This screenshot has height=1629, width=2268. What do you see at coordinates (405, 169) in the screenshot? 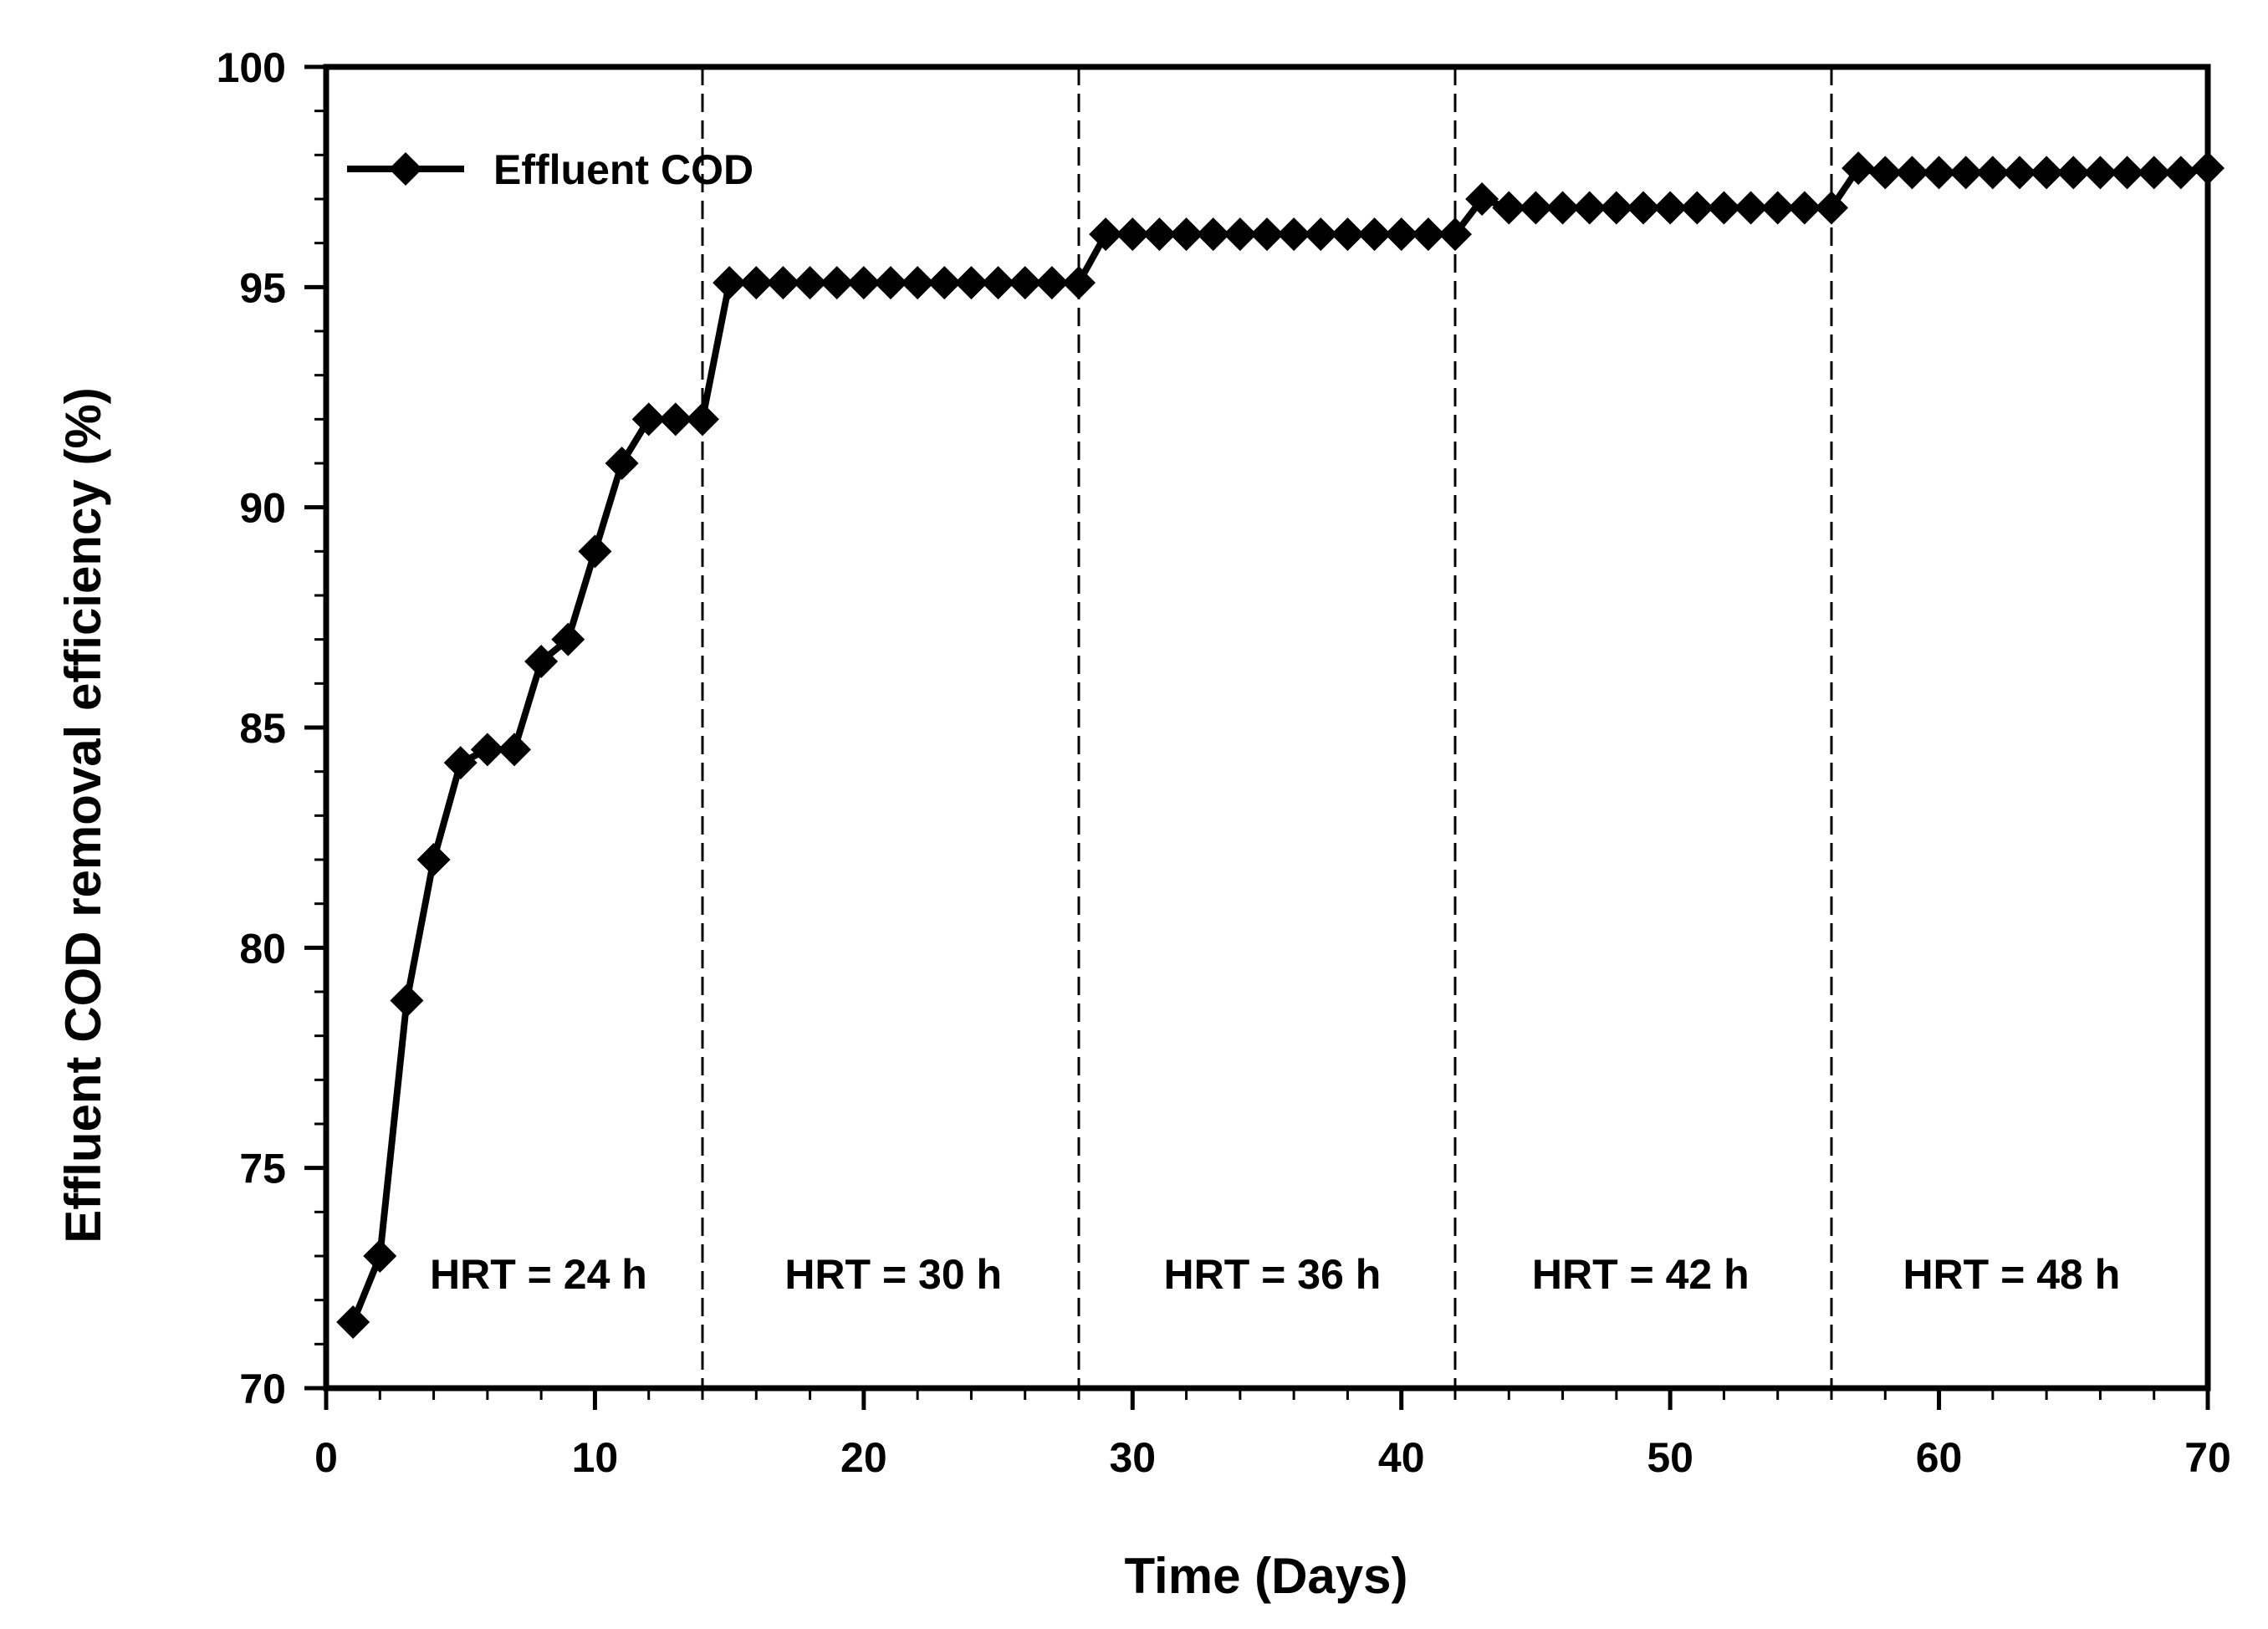
I see `legend-marker-diamond` at bounding box center [405, 169].